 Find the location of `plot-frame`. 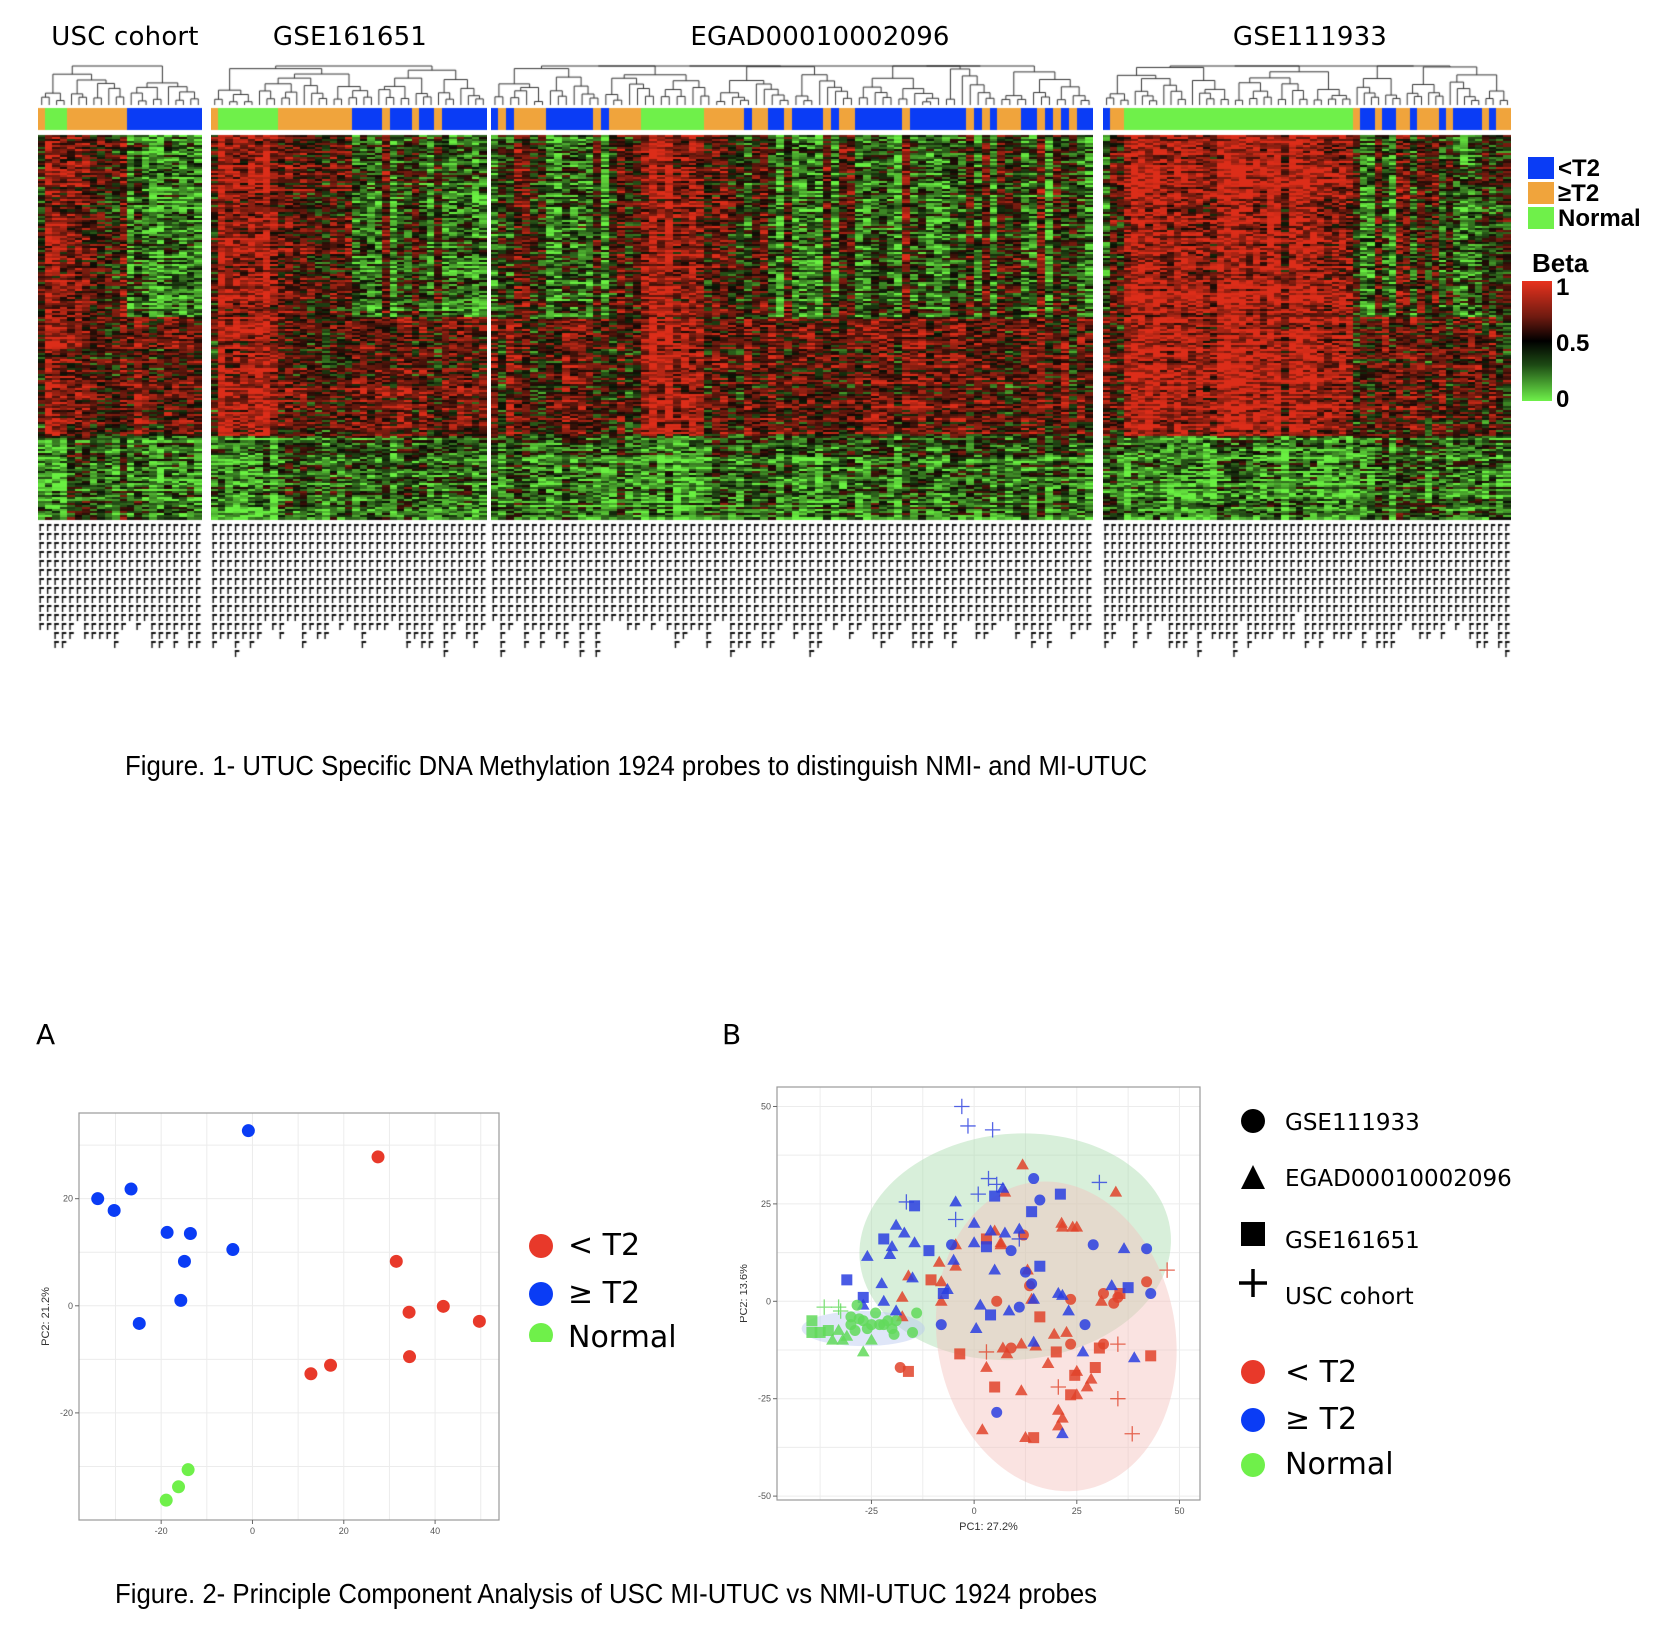

plot-frame is located at coordinates (289, 1316).